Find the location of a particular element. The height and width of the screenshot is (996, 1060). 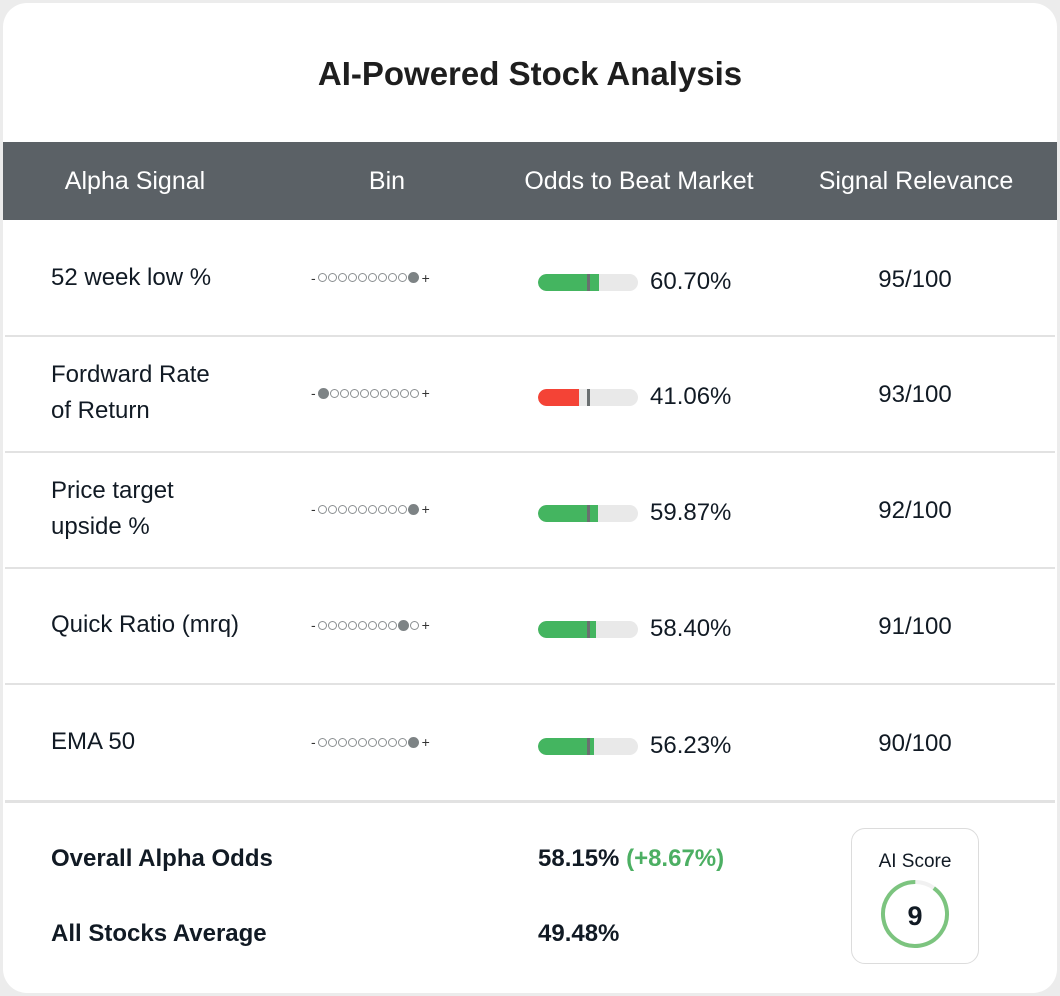

score-ring-icon is located at coordinates (915, 914).